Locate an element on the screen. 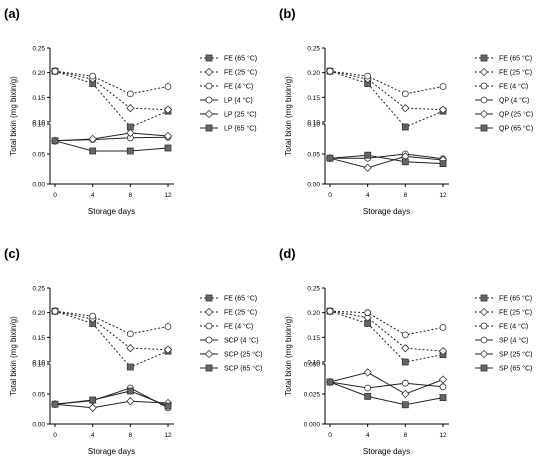 This screenshot has height=471, width=550. legend-label: LP (25 °C) is located at coordinates (240, 115).